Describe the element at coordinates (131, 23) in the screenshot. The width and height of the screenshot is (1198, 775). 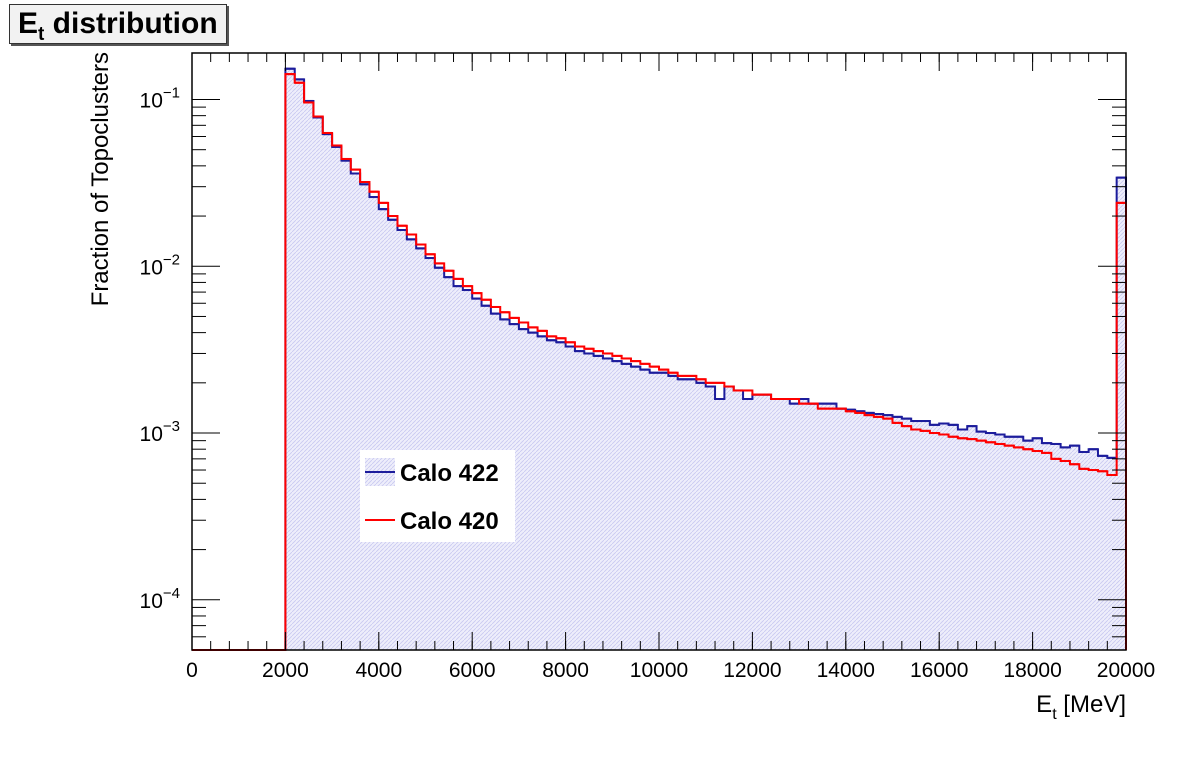
I see `title-rest: distribution` at that location.